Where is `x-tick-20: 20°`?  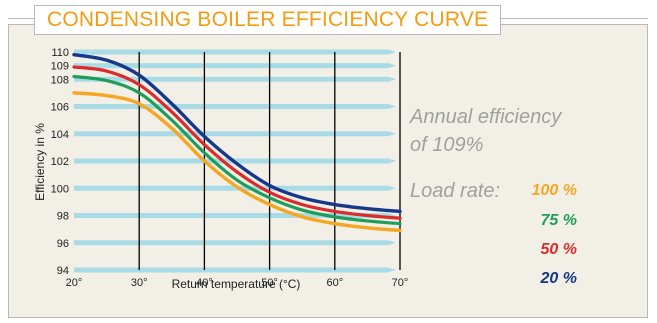 x-tick-20: 20° is located at coordinates (74, 283).